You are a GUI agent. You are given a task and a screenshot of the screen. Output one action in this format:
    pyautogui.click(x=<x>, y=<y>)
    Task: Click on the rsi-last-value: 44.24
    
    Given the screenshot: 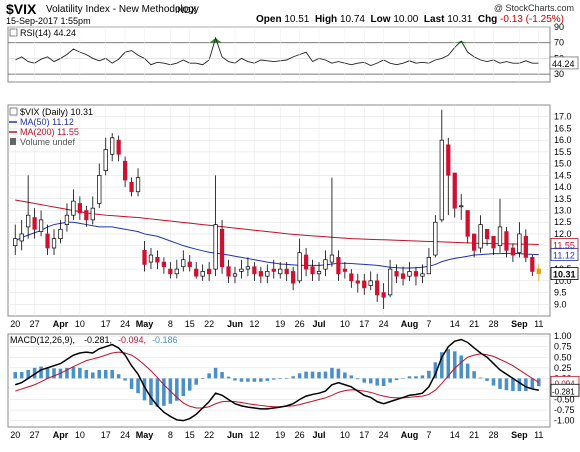 What is the action you would take?
    pyautogui.click(x=563, y=64)
    